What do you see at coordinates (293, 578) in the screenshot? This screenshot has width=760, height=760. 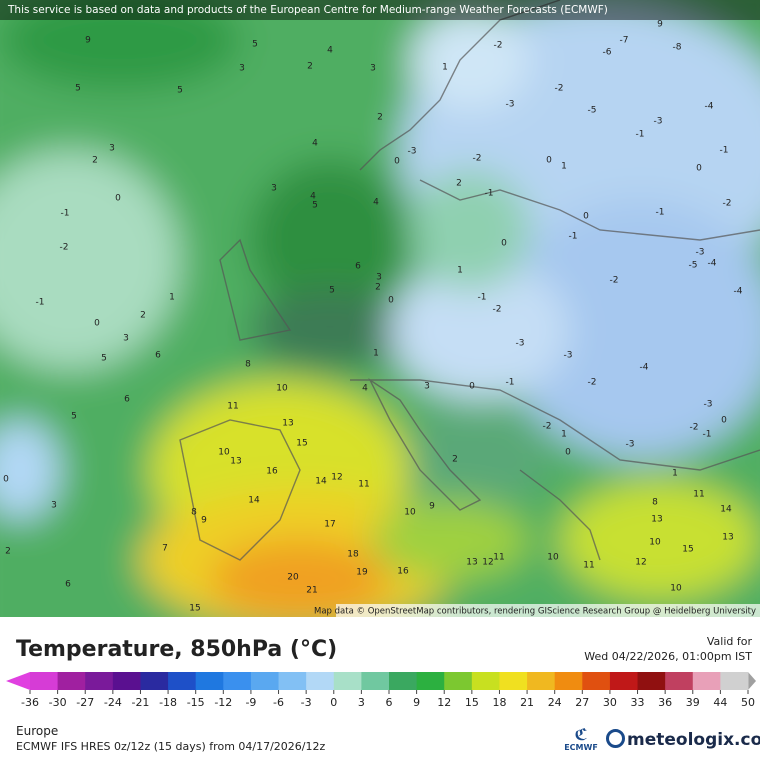 I see `contour-label: 20` at bounding box center [293, 578].